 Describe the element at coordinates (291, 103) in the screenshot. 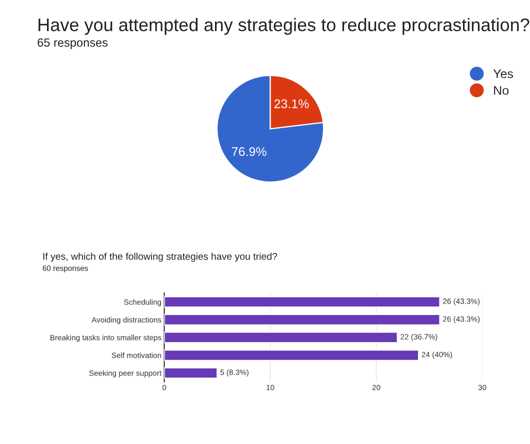

I see `data-label: 23.1%` at that location.